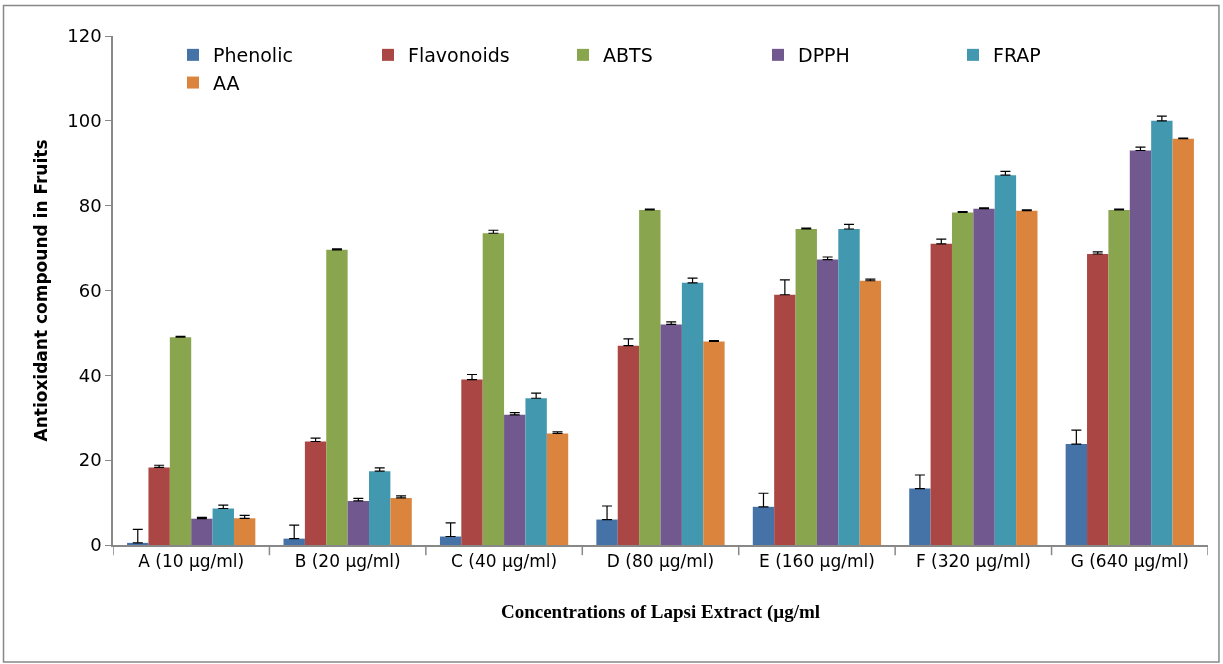  What do you see at coordinates (973, 561) in the screenshot?
I see `x-tick-label: F (320 µg/ml)` at bounding box center [973, 561].